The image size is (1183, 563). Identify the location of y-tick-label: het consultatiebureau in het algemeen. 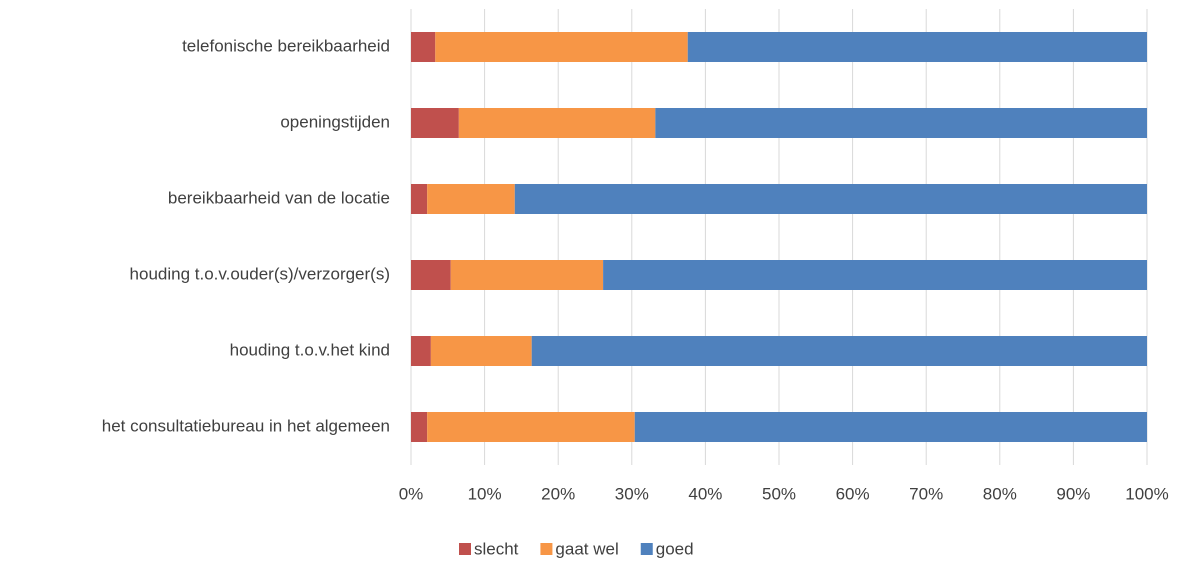
(246, 425).